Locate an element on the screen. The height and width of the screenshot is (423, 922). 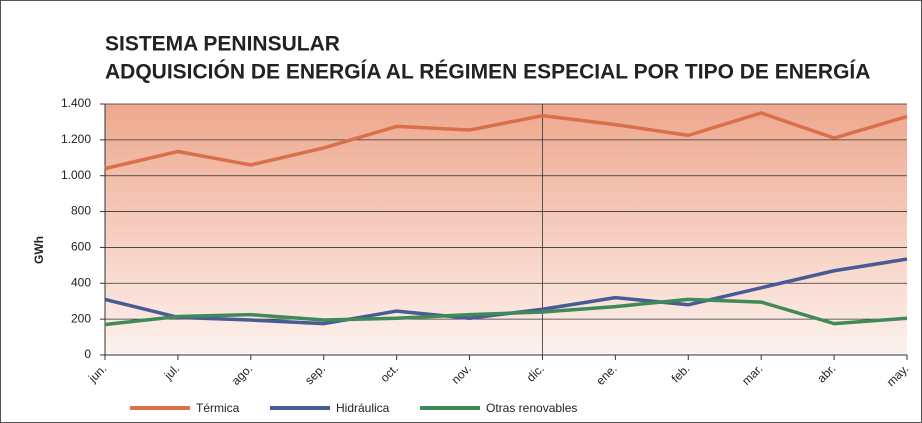
y-tick-label: 200 is located at coordinates (81, 318).